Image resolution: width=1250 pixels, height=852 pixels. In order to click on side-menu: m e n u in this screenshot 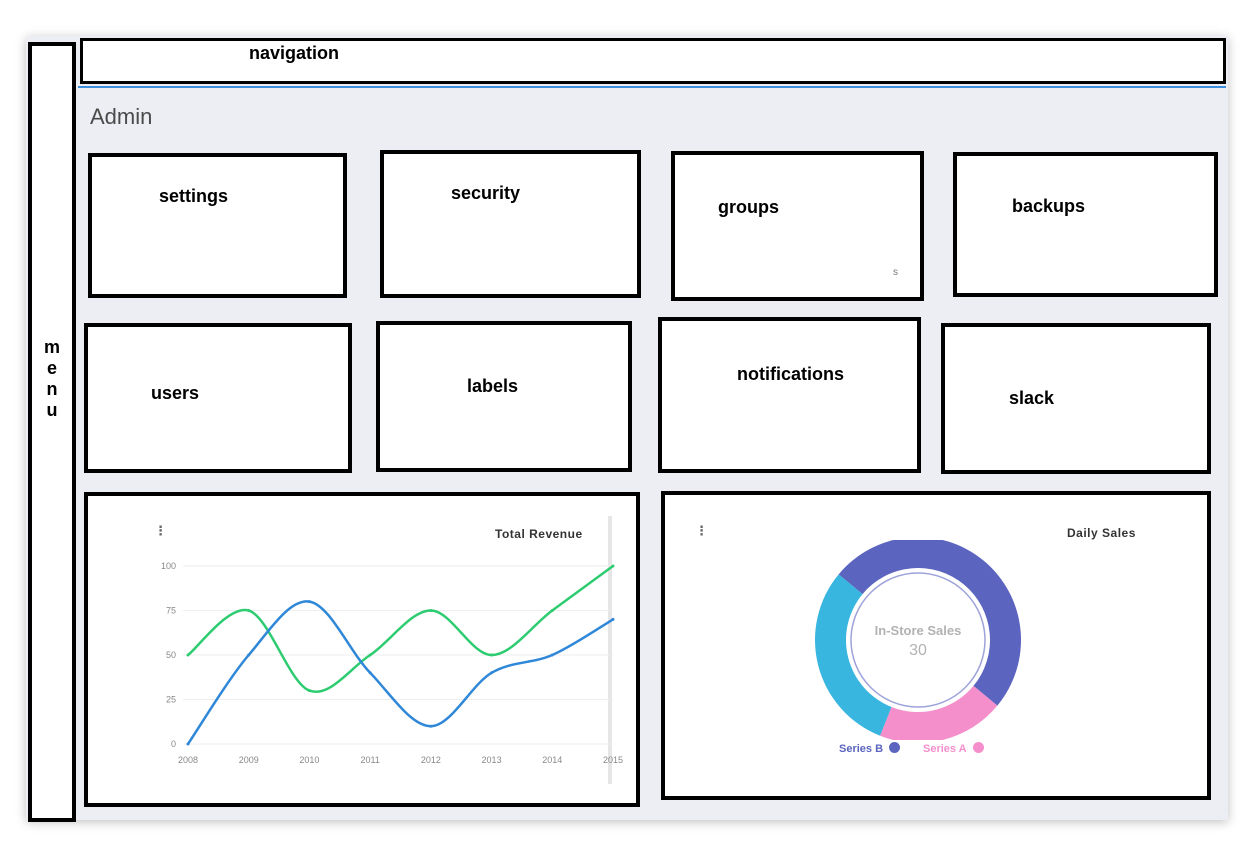, I will do `click(52, 432)`.